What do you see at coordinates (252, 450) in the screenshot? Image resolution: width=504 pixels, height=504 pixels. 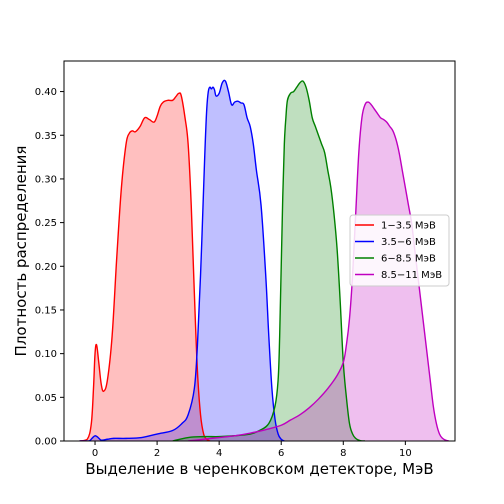 I see `x-axis-ticks: 0 2 4 6 8 10` at bounding box center [252, 450].